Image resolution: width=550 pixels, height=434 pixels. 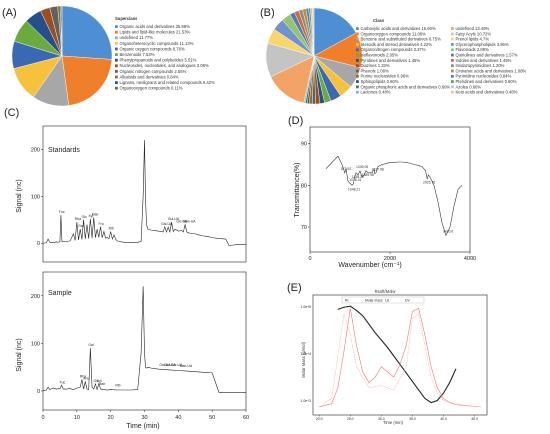 I want to click on ftir-annotation-5: 1389.98, so click(x=368, y=175).